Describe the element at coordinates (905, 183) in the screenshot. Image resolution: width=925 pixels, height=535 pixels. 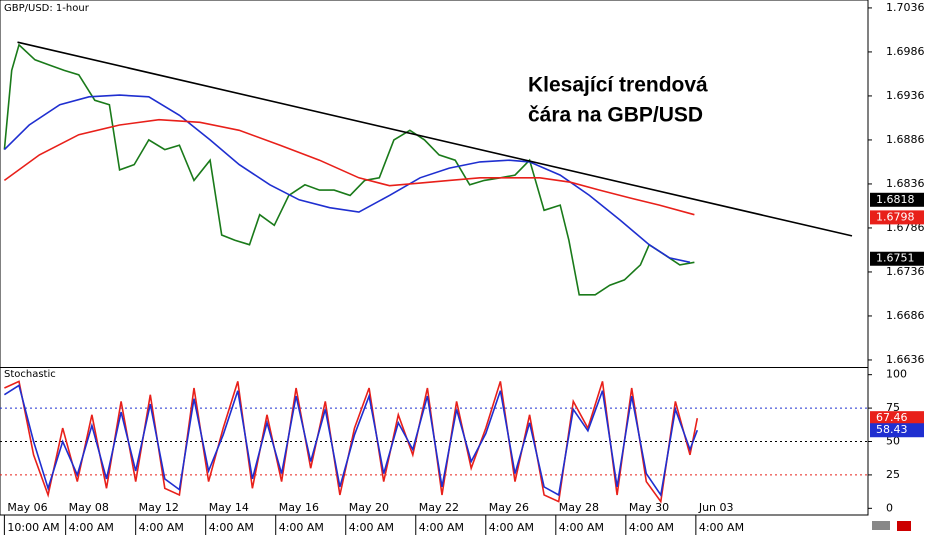
I see `y-tick-label: 1.6836` at that location.